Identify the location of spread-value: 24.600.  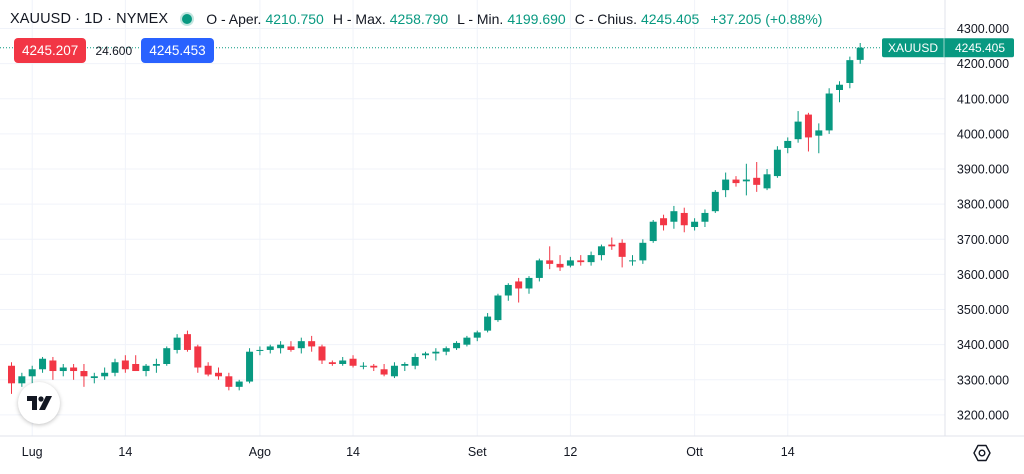
(114, 50).